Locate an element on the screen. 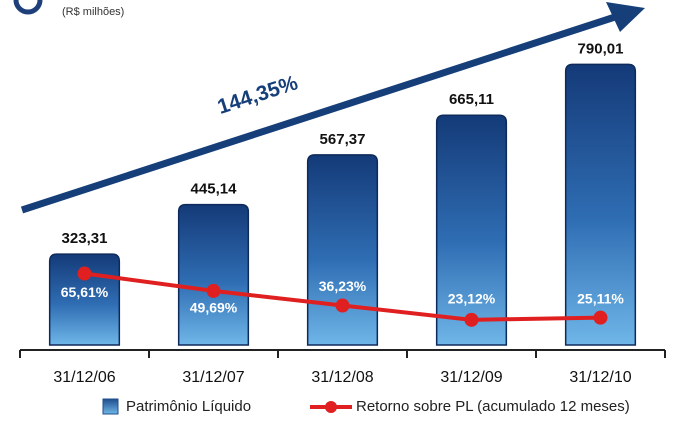 Image resolution: width=689 pixels, height=421 pixels. line-value-label: 49,69% is located at coordinates (214, 308).